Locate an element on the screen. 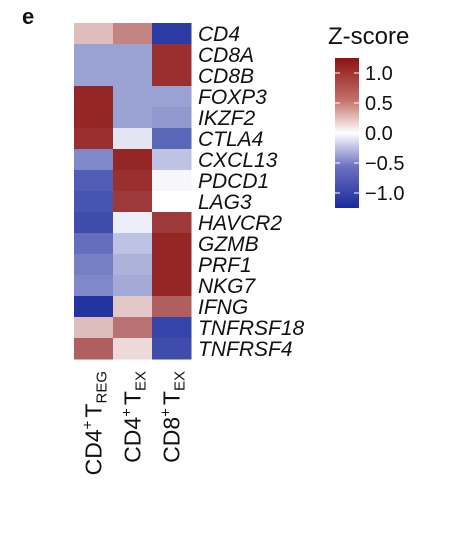  gene-label-cd8a: CD8A is located at coordinates (226, 55).